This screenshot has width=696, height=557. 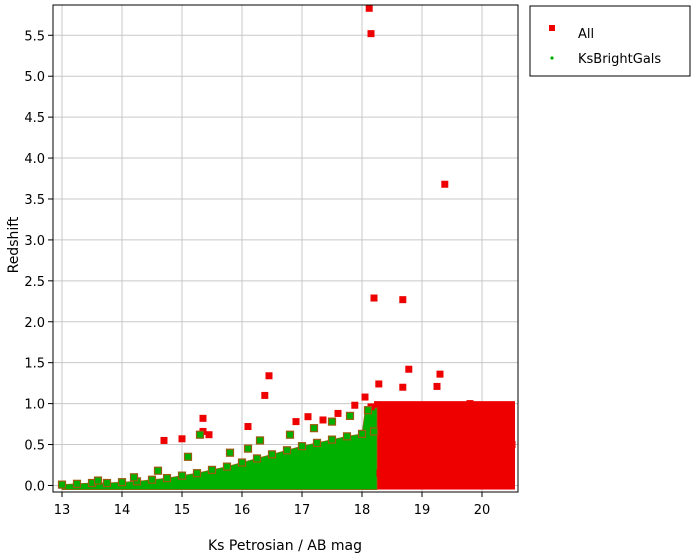 I want to click on y-tick-label: 2.5, so click(x=34, y=282).